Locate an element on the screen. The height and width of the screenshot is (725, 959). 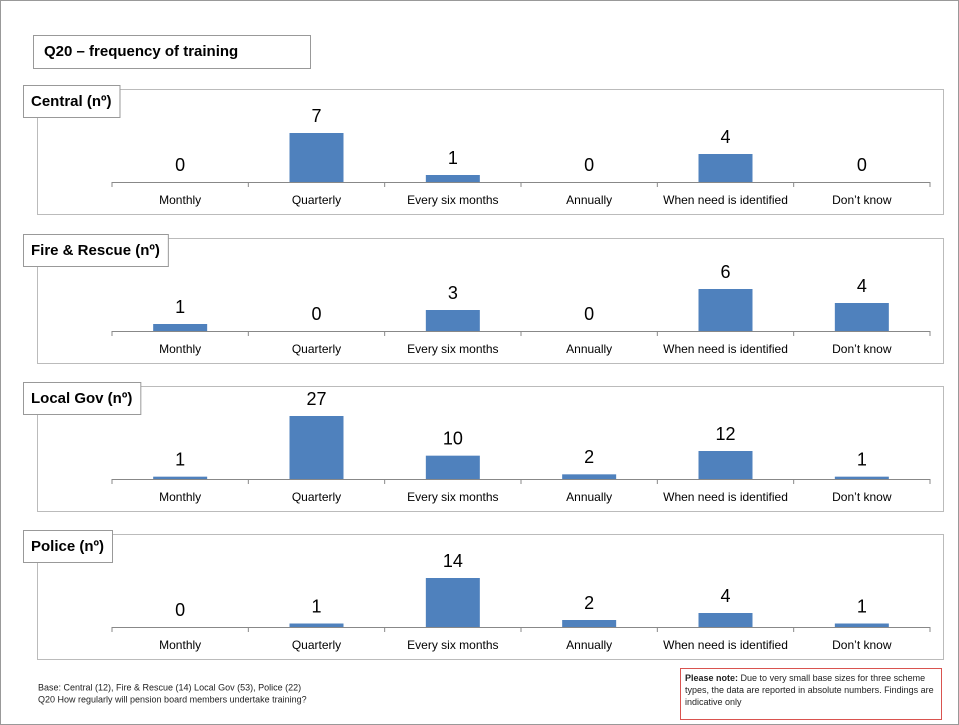
chart-title: Police (nº) is located at coordinates (67, 546).